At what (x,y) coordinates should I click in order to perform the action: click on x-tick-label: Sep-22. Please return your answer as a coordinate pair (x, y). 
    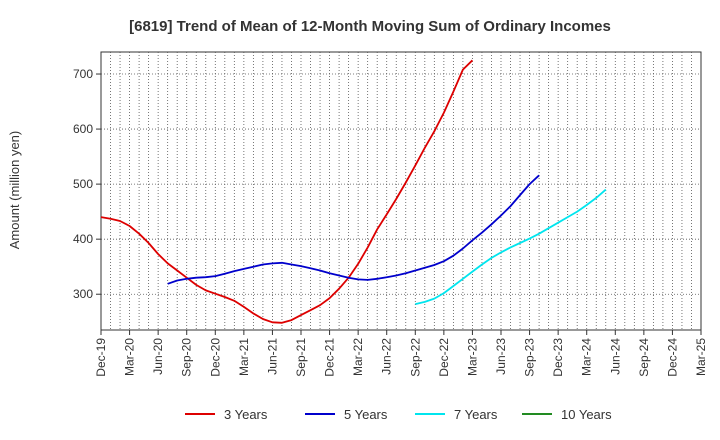
    Looking at the image, I should click on (415, 357).